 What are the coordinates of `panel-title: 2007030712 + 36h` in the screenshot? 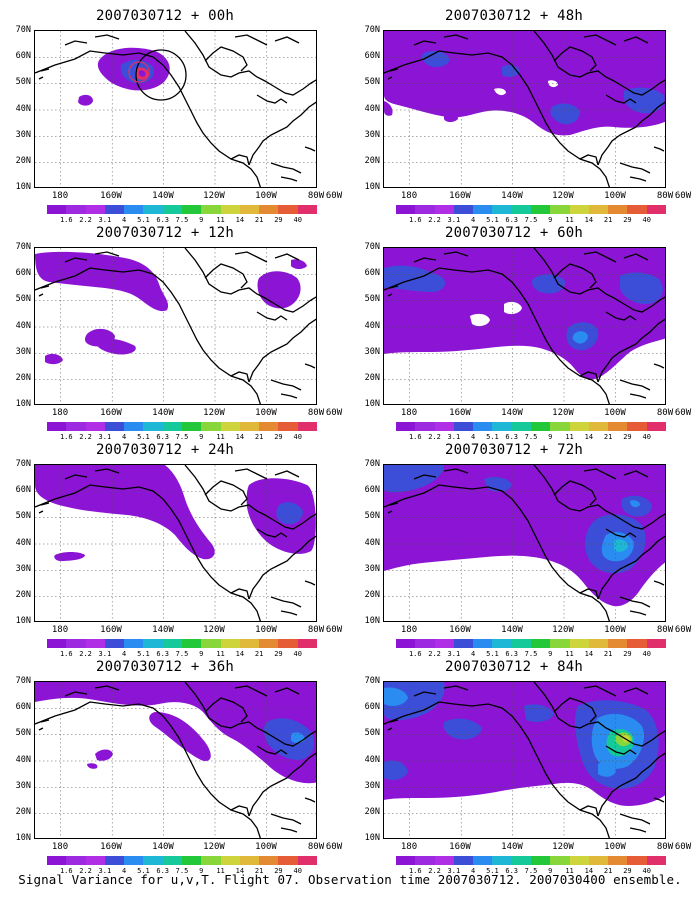 It's located at (165, 667).